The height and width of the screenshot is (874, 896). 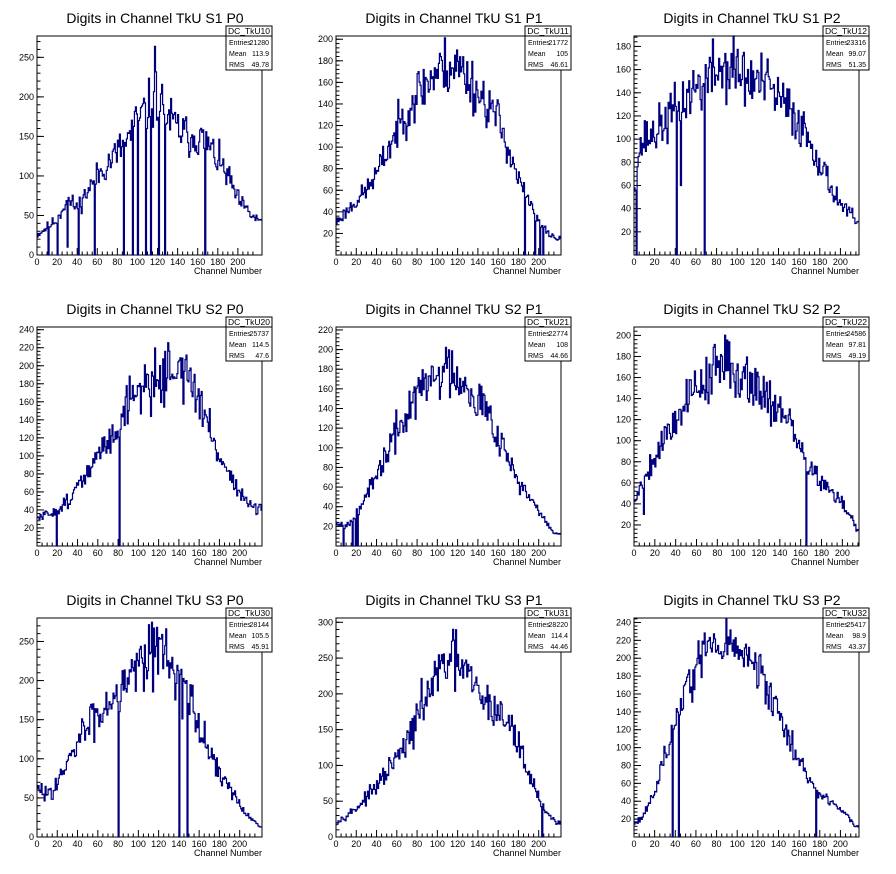 What do you see at coordinates (36, 553) in the screenshot?
I see `x-tick-label: 0` at bounding box center [36, 553].